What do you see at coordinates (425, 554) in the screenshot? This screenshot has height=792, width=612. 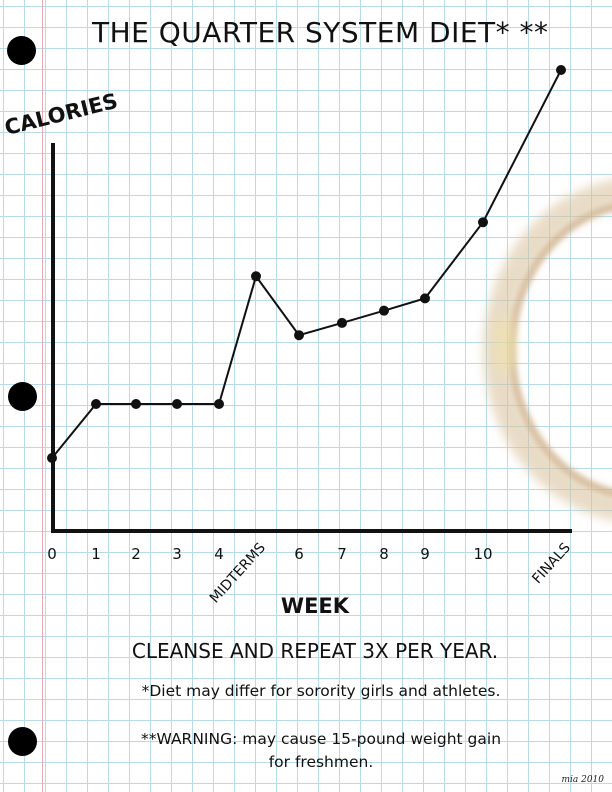 I see `x-tick-label-9: 9` at bounding box center [425, 554].